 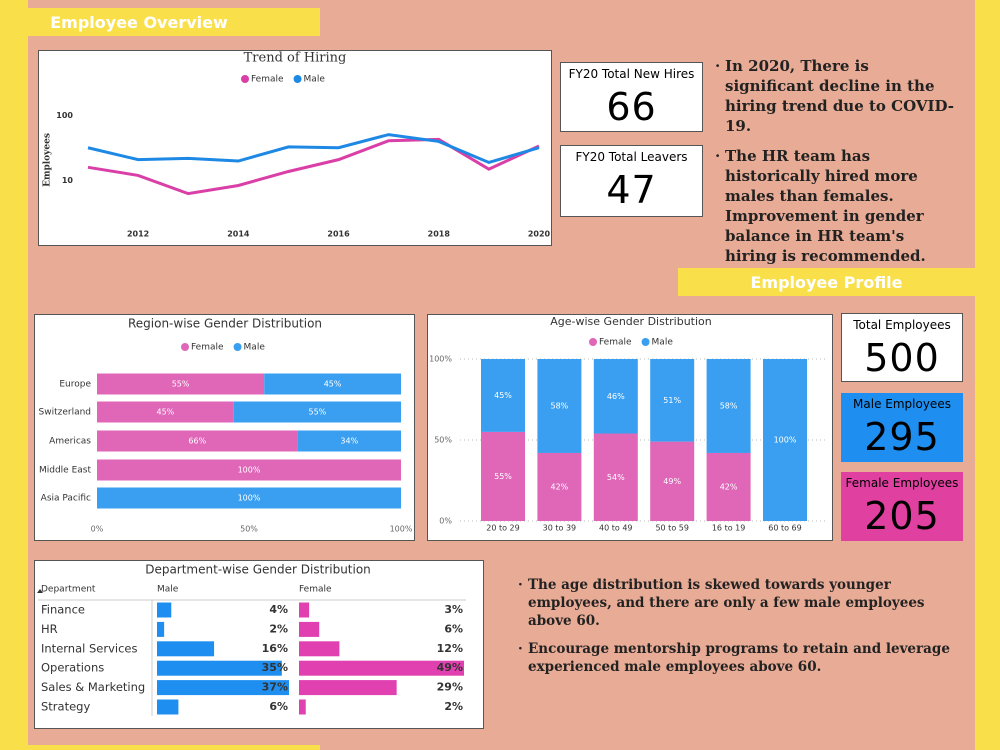 I want to click on kpi-card: Total Employees 500, so click(x=902, y=347).